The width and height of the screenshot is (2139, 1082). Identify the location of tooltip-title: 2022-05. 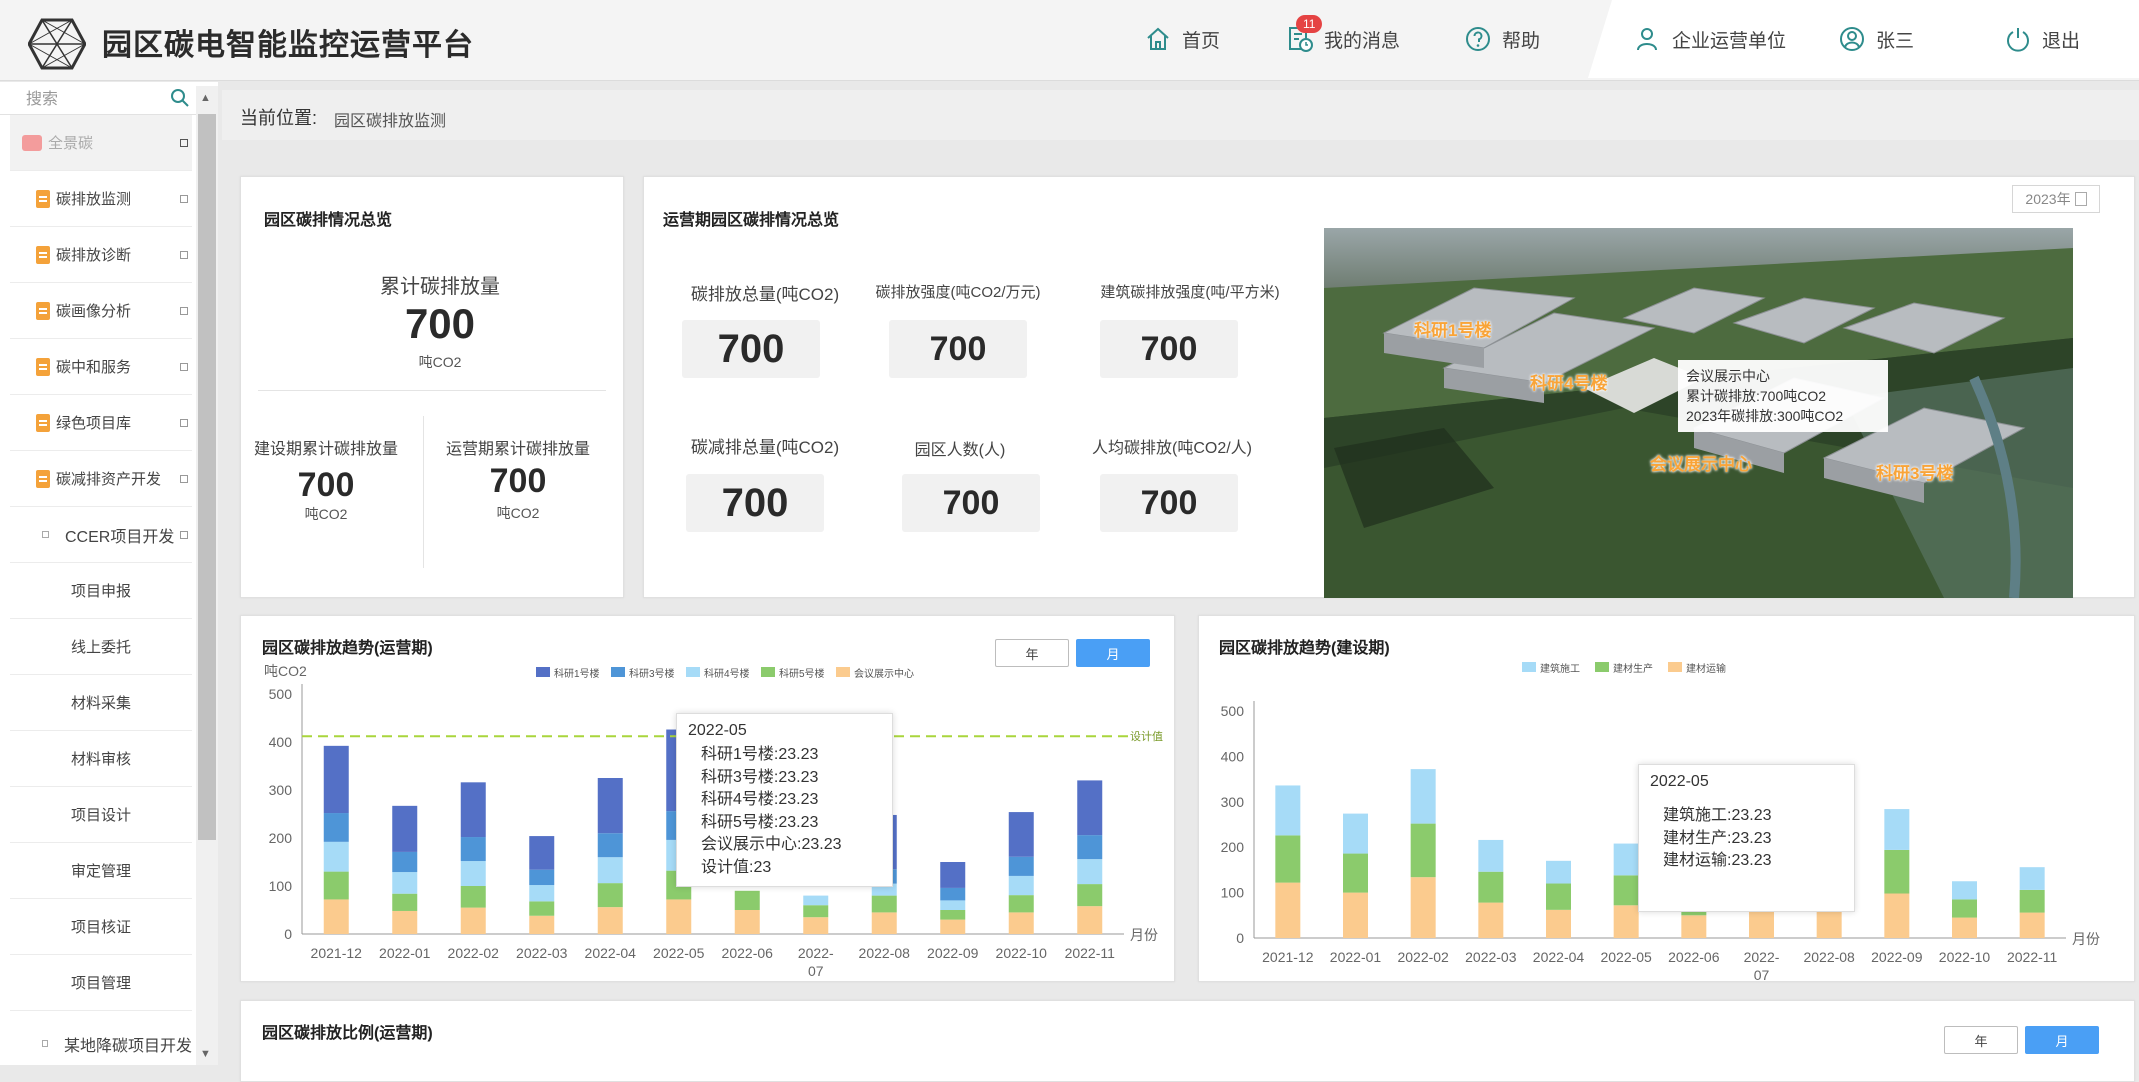
(1679, 781).